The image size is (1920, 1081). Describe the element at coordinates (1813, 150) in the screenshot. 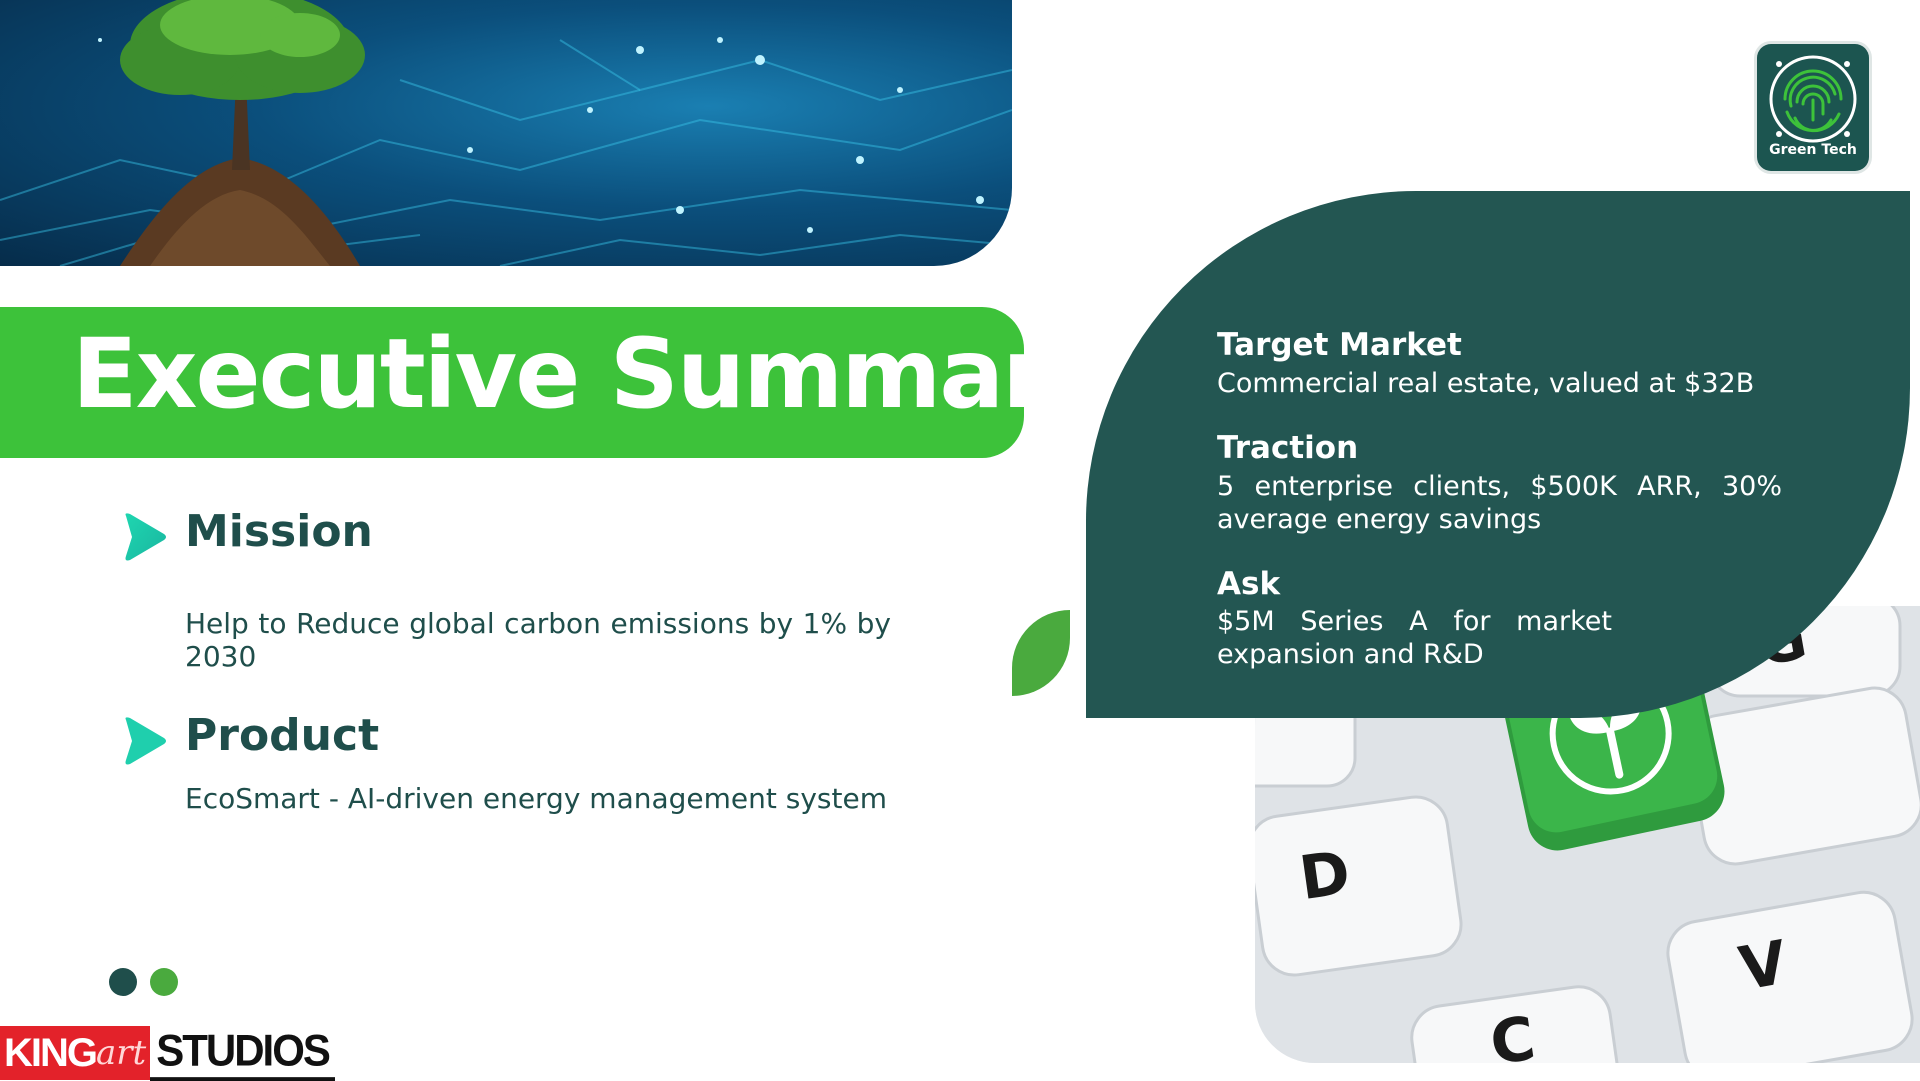

I see `logo-text: Green Tech` at that location.